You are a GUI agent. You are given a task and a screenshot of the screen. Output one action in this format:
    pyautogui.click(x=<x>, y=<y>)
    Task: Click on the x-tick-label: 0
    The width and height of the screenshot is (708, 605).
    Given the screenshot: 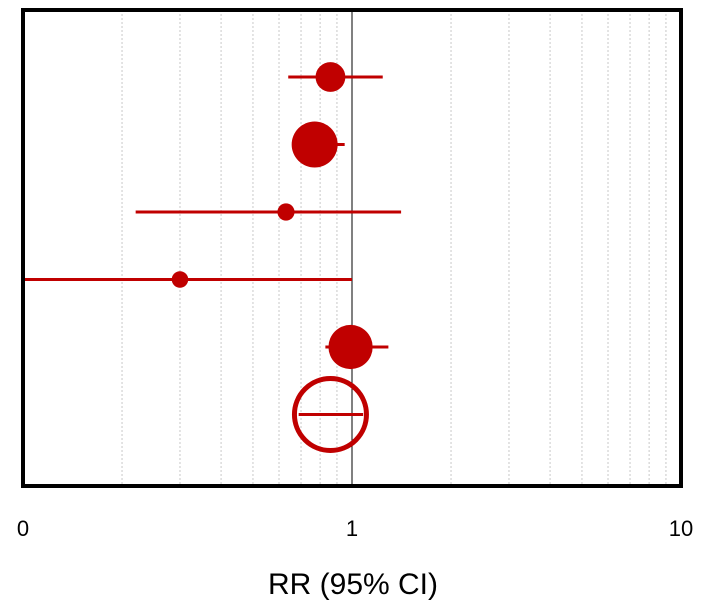 What is the action you would take?
    pyautogui.click(x=23, y=528)
    